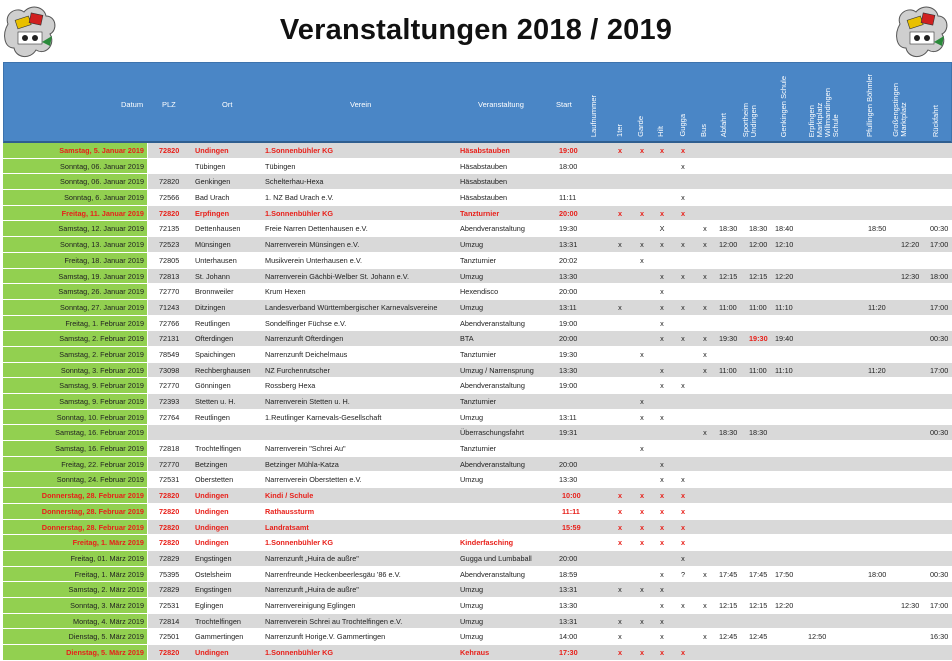 This screenshot has height=661, width=952. Describe the element at coordinates (169, 621) in the screenshot. I see `cell-plz: 72814` at that location.